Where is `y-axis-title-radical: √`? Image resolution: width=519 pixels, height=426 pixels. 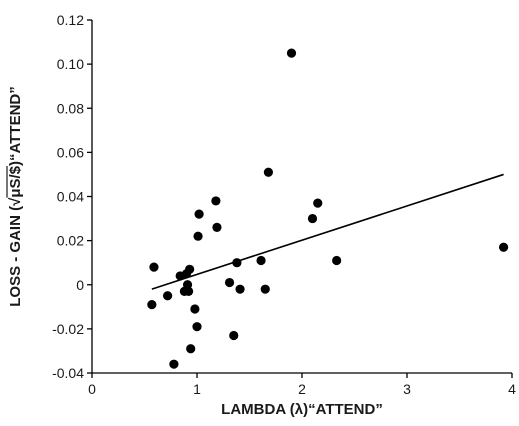
y-axis-title-radical: √ is located at coordinates (15, 201).